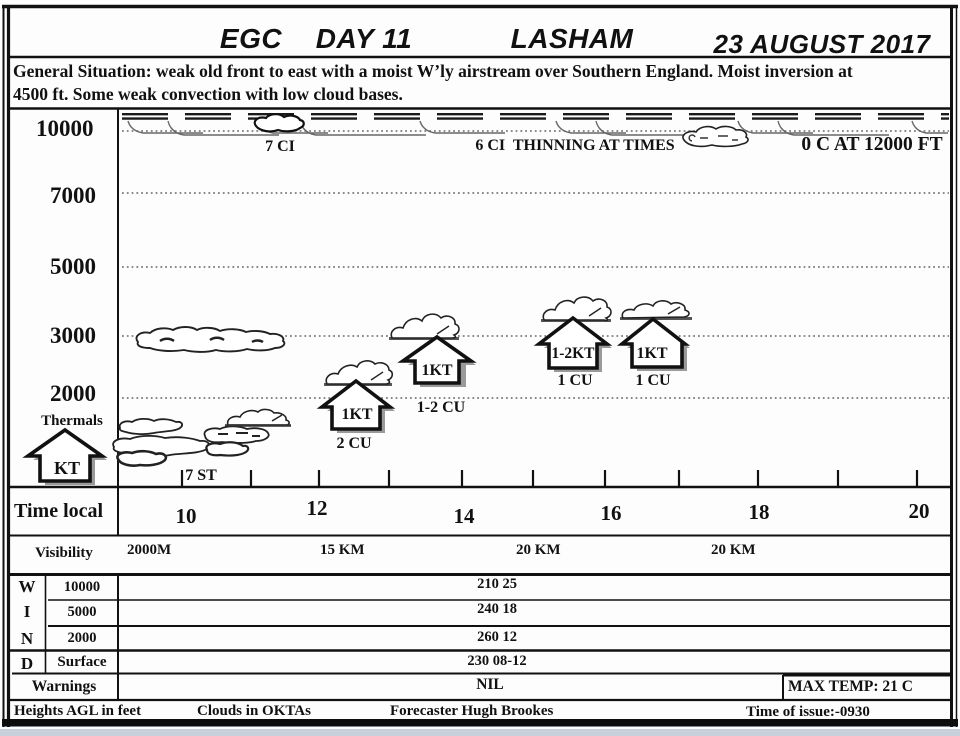 The image size is (960, 736). What do you see at coordinates (73, 195) in the screenshot?
I see `height-label-7000: 7000` at bounding box center [73, 195].